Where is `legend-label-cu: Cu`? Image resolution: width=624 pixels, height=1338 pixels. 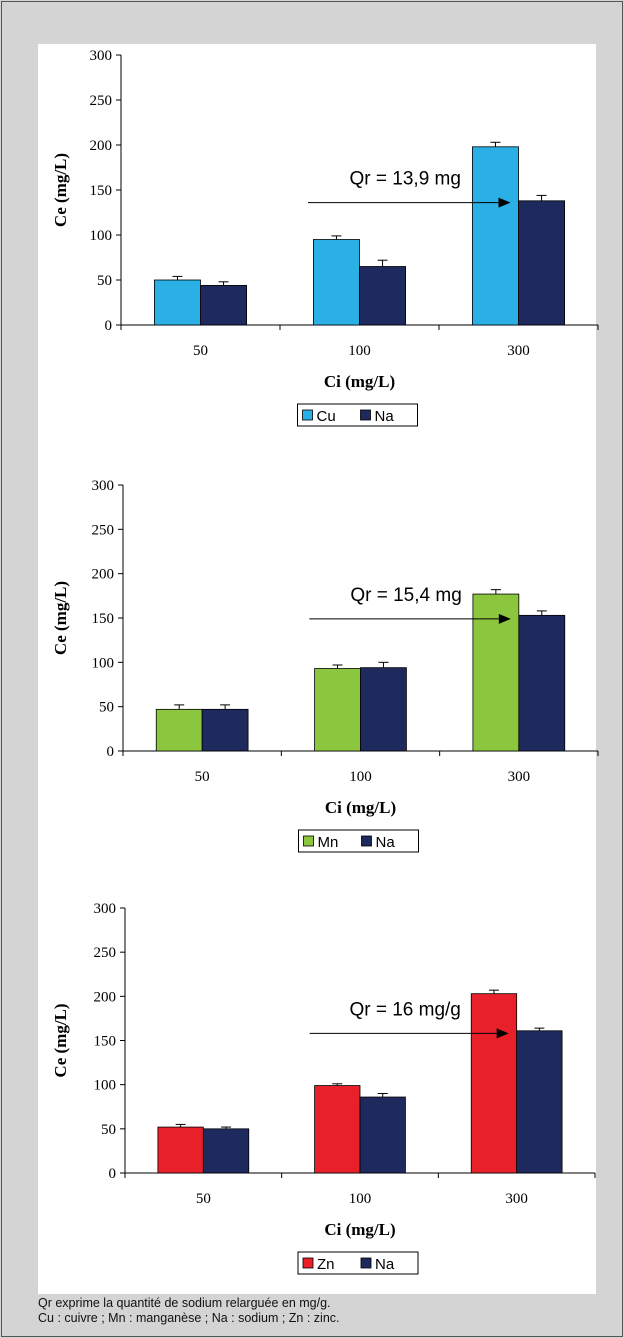
legend-label-cu: Cu is located at coordinates (326, 416).